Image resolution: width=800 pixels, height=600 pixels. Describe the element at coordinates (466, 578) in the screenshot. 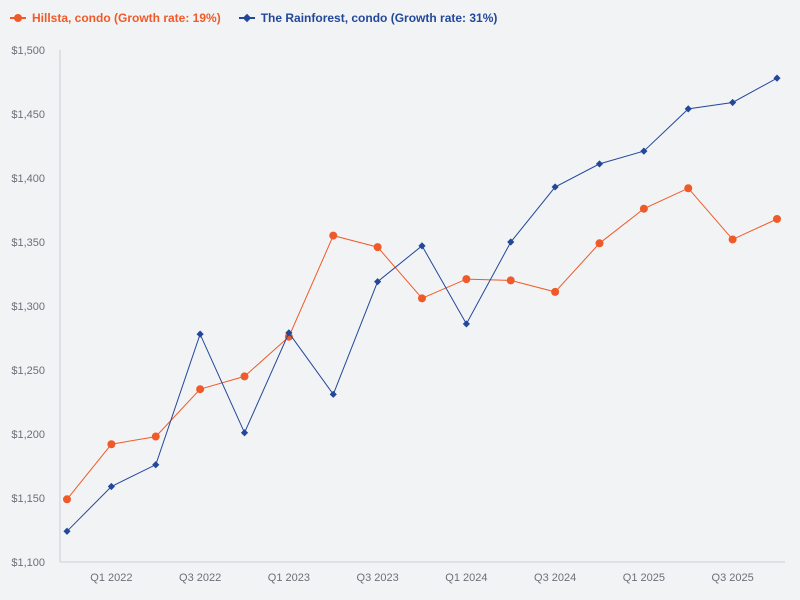

I see `x-tick-label: Q1 2024` at that location.